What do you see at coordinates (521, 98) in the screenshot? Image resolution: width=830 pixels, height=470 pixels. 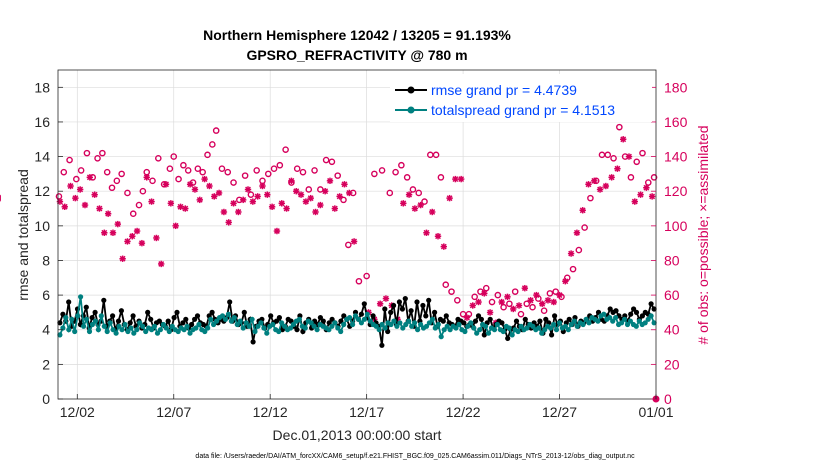 I see `legend-box` at bounding box center [521, 98].